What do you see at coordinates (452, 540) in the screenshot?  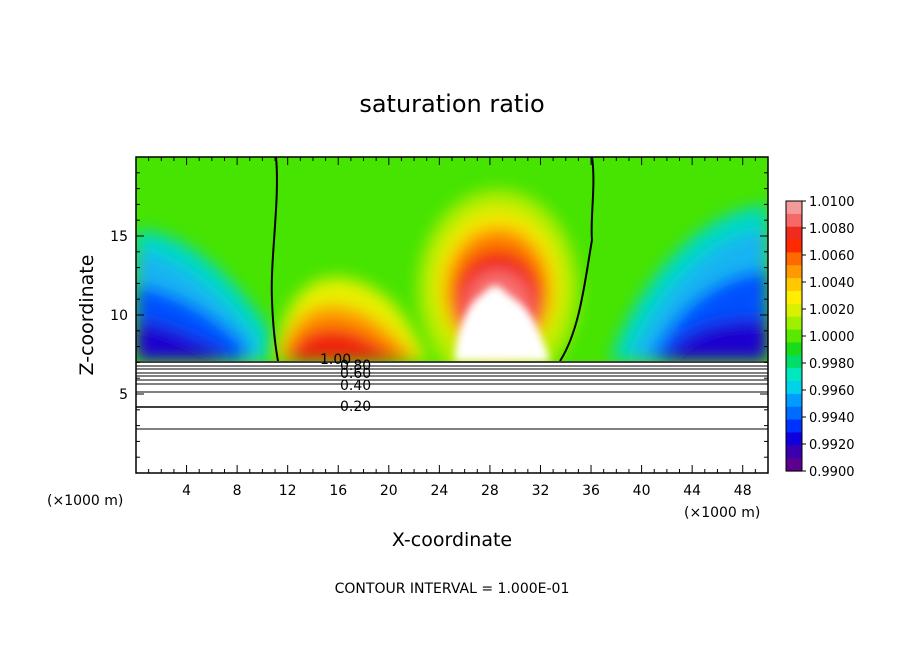 I see `x-axis-label: X-coordinate` at bounding box center [452, 540].